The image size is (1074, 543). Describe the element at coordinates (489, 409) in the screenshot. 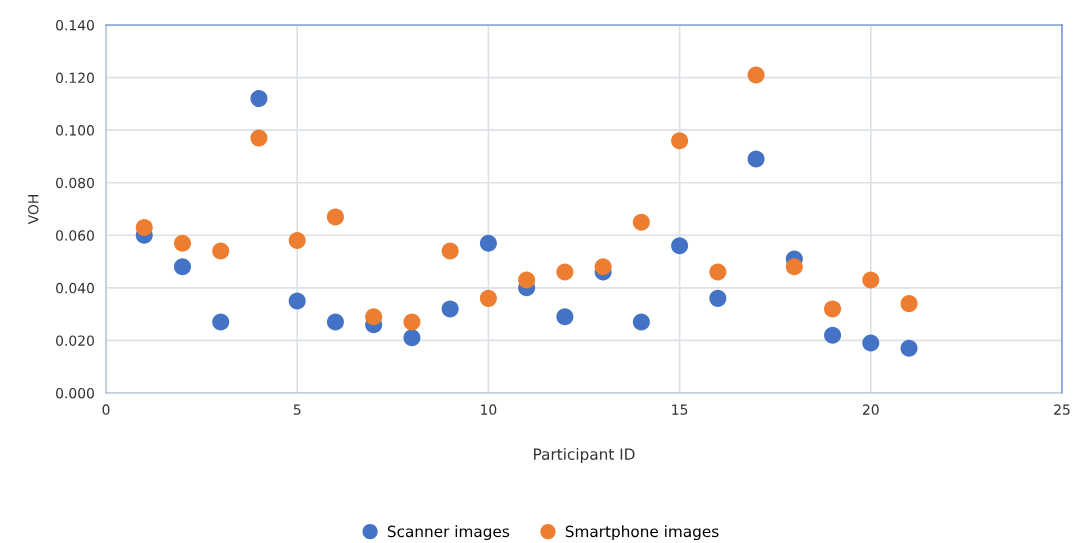

I see `x-tick-label: 10` at that location.